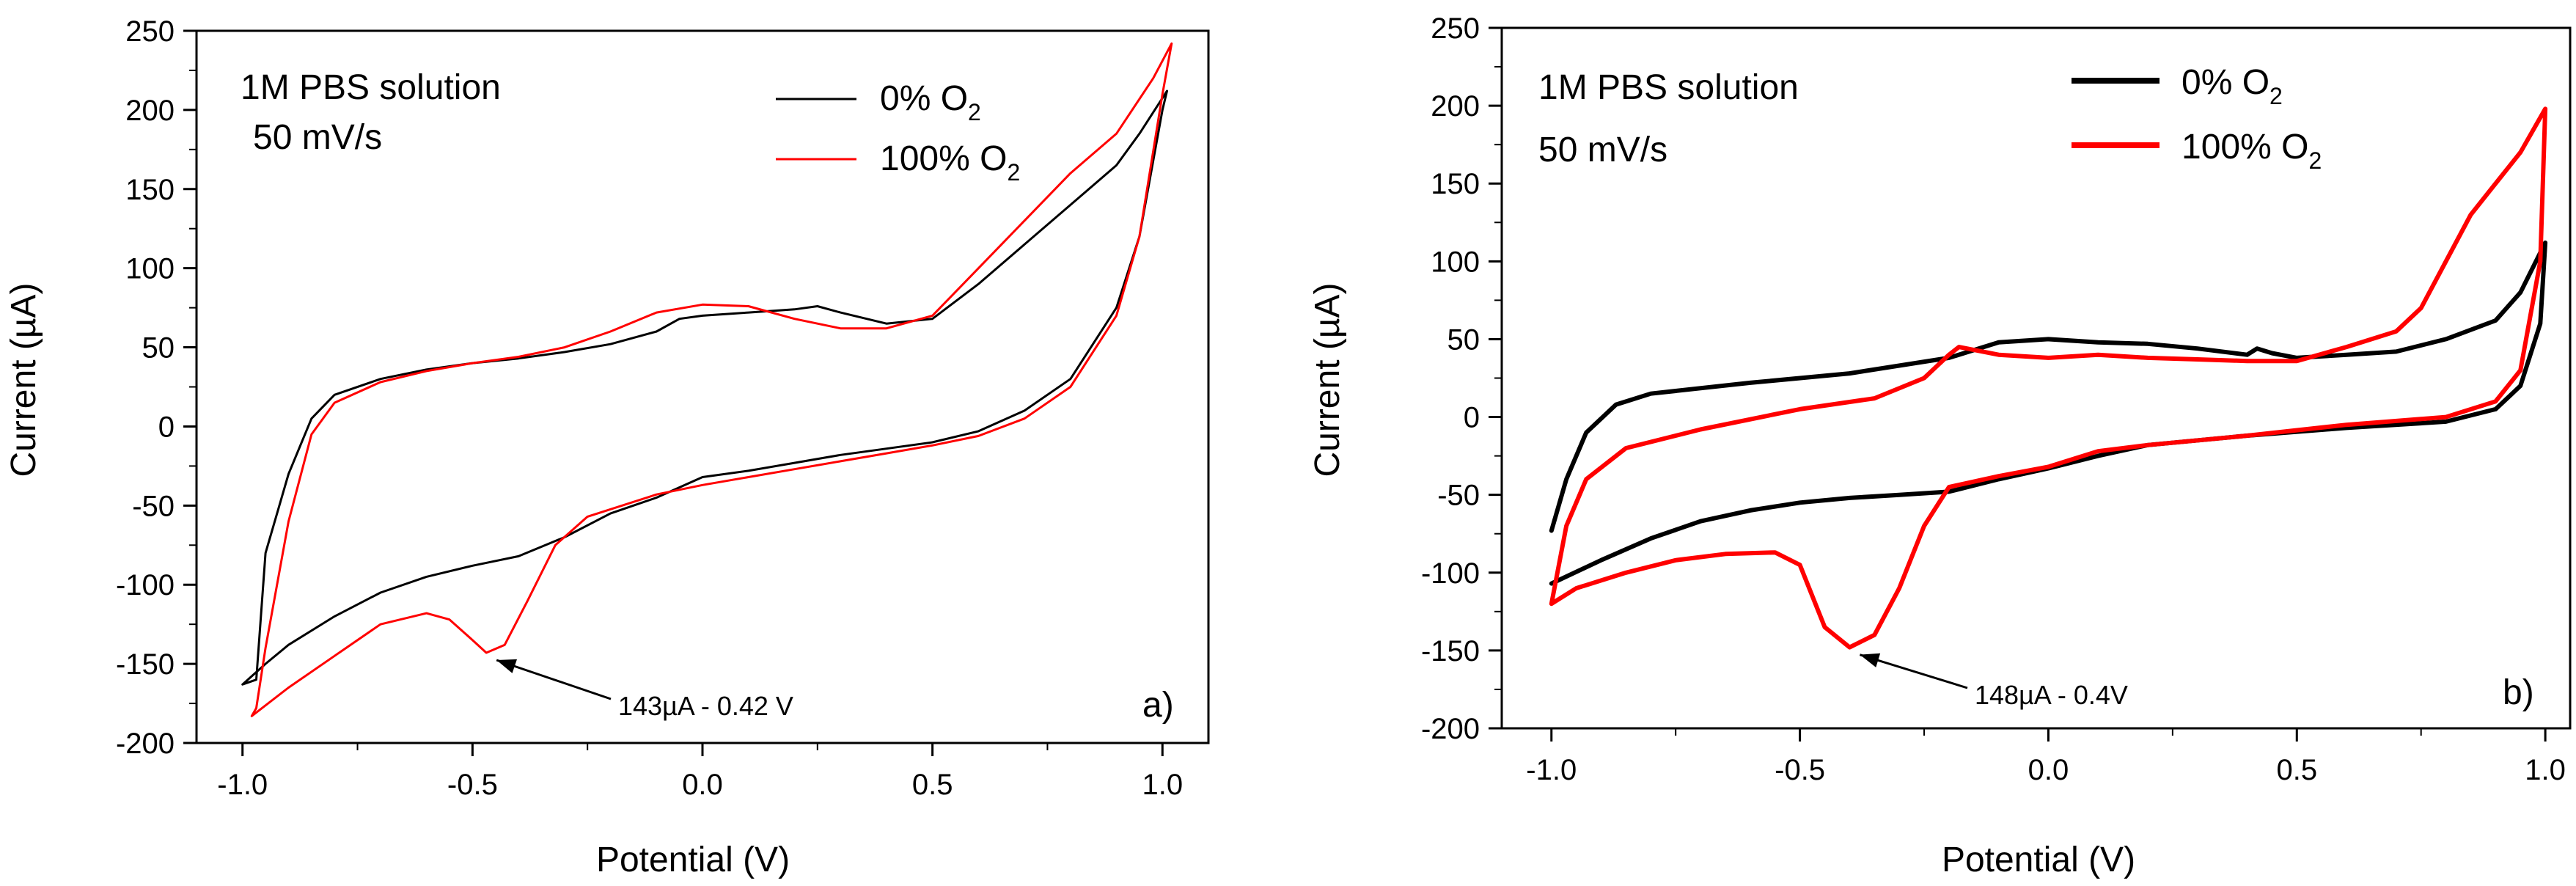 This screenshot has height=886, width=2576. I want to click on panel-a-y-tick-label: -100, so click(146, 585).